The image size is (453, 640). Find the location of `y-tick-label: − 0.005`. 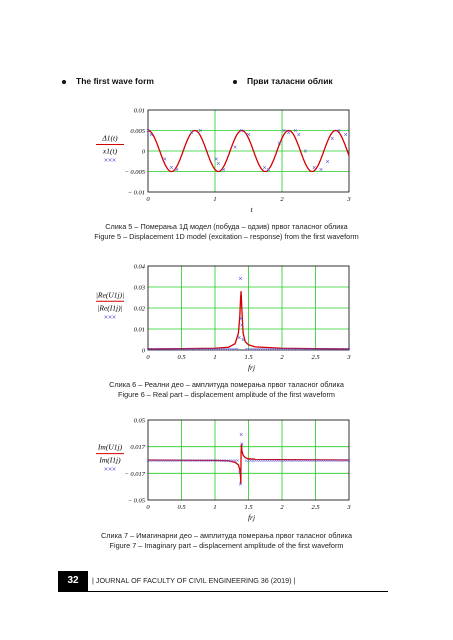

y-tick-label: − 0.005 is located at coordinates (134, 172).